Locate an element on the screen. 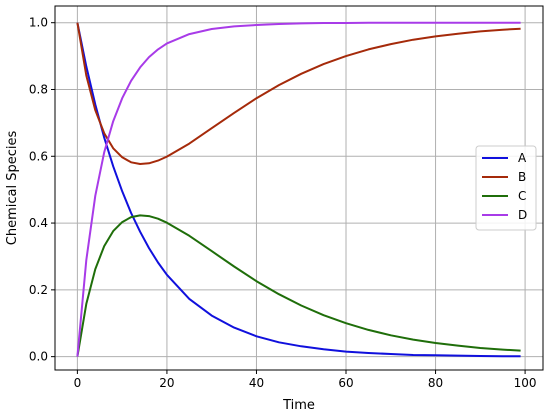 The image size is (550, 413). x-tick-label: 100 is located at coordinates (525, 383).